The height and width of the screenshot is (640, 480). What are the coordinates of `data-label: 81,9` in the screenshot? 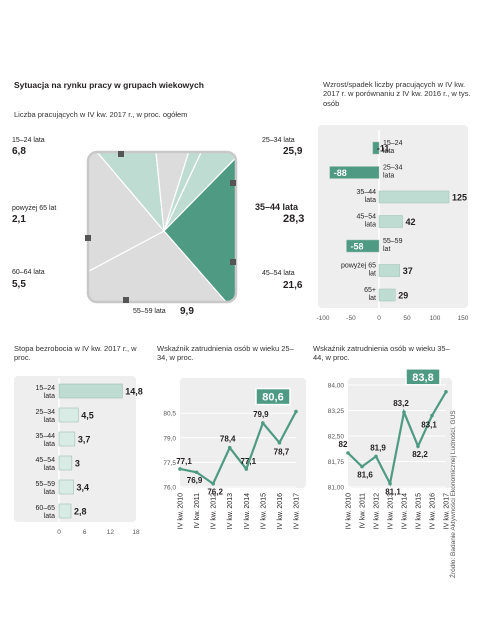 It's located at (378, 447).